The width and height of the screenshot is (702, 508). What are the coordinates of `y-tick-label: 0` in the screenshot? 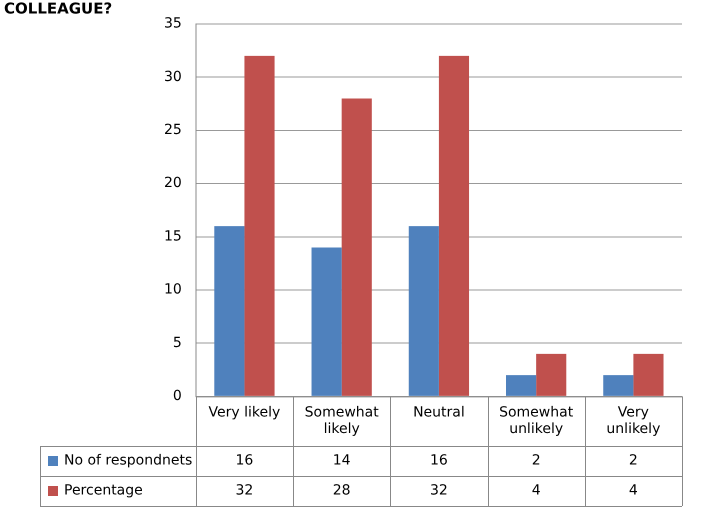 It's located at (177, 396).